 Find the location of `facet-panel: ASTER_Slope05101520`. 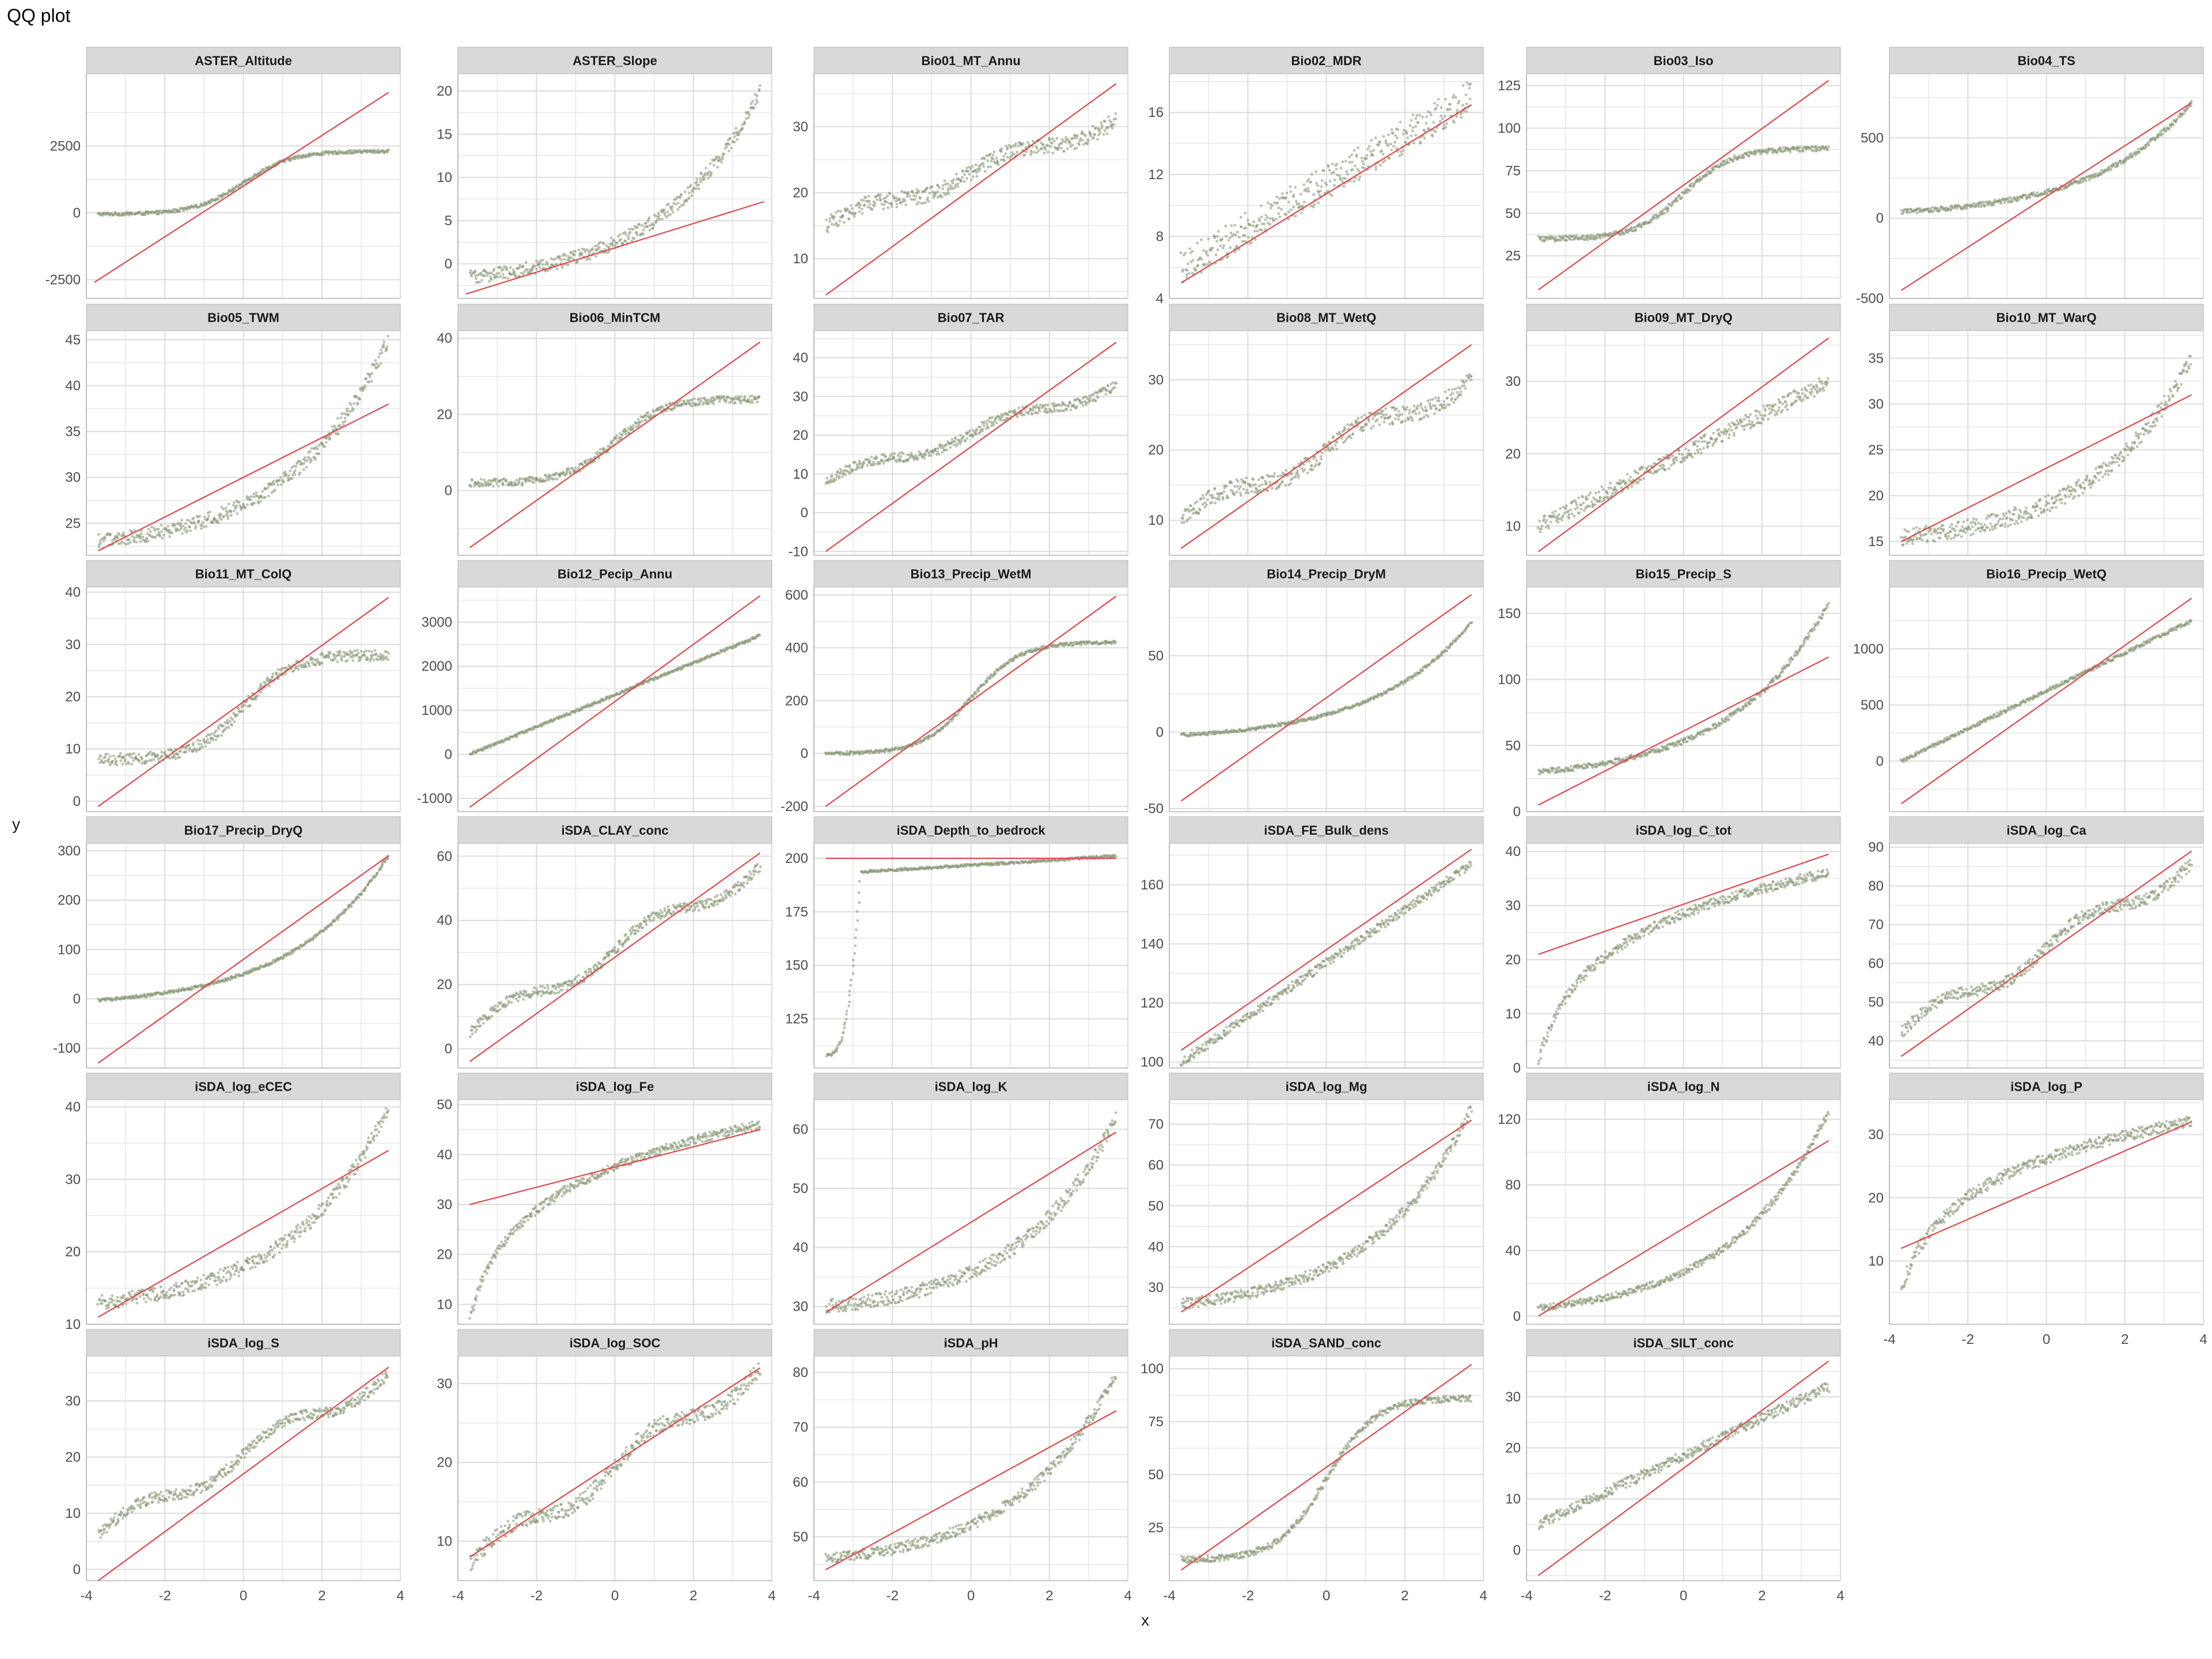

facet-panel: ASTER_Slope05101520 is located at coordinates (604, 172).